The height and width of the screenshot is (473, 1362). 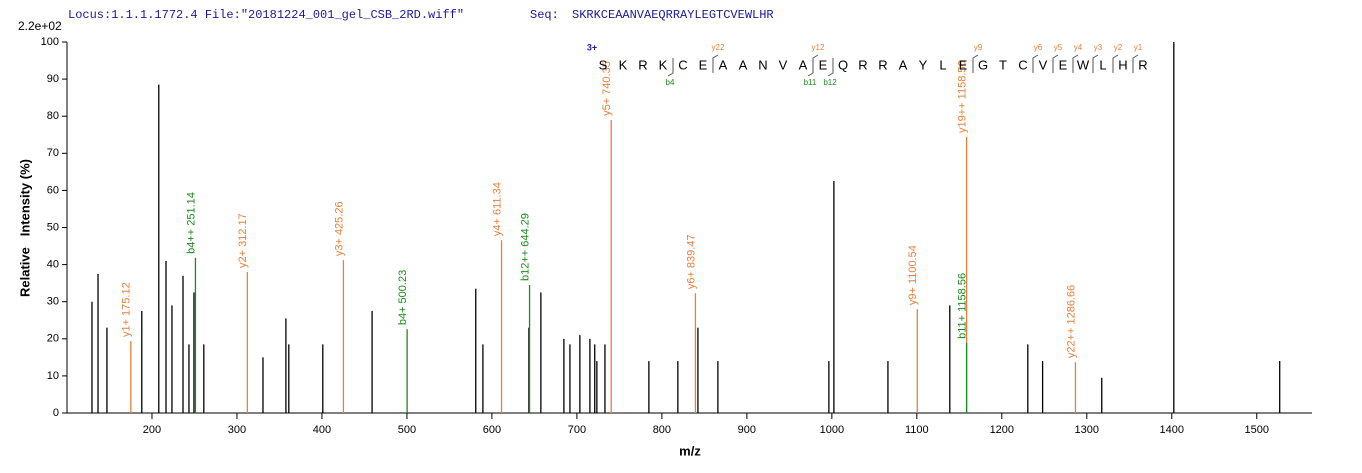 I want to click on residue: Q, so click(x=843, y=64).